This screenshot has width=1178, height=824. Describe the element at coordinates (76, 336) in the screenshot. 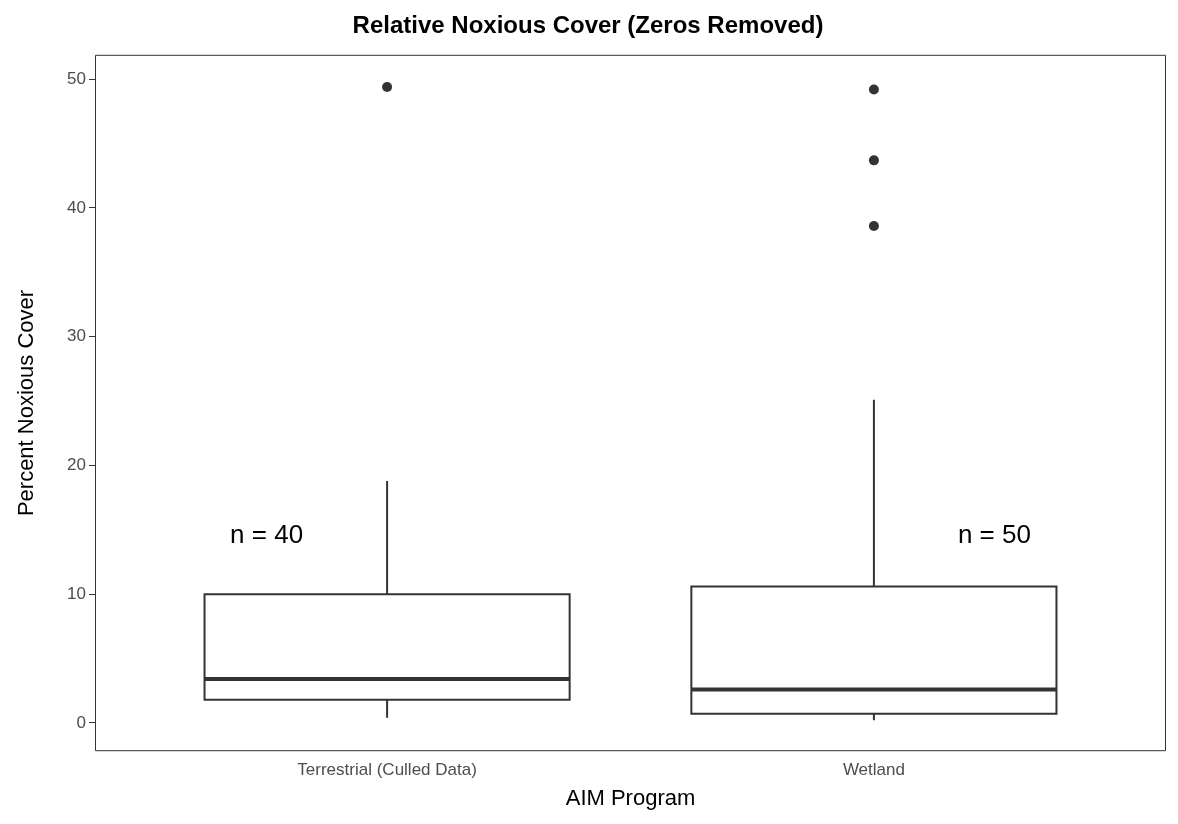

I see `y-tick-label: 30` at that location.